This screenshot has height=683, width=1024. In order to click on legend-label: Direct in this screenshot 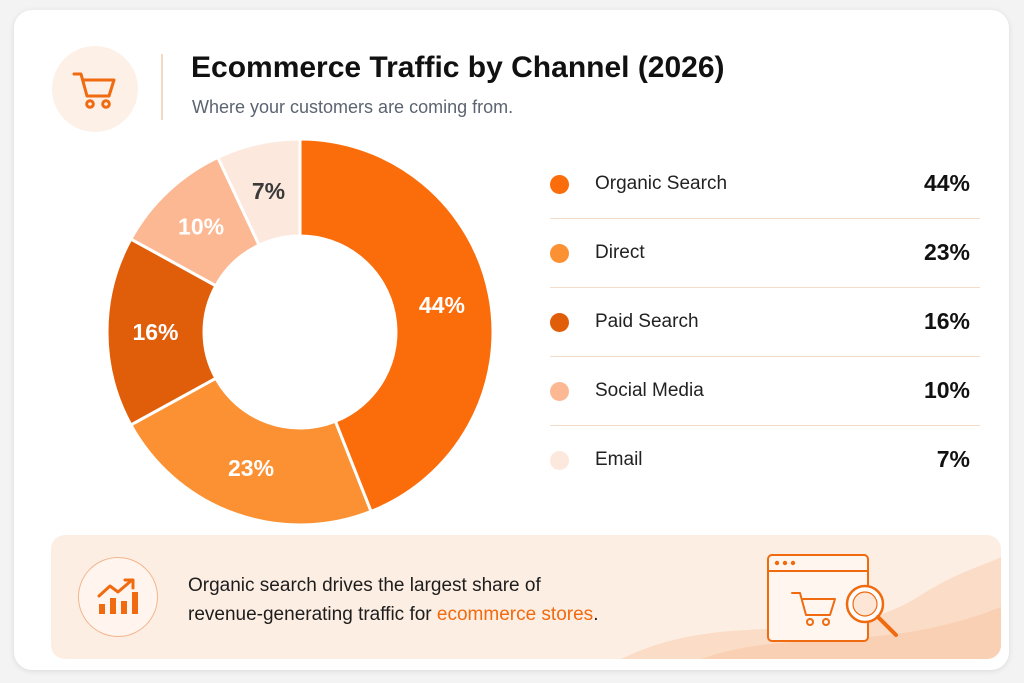, I will do `click(620, 252)`.